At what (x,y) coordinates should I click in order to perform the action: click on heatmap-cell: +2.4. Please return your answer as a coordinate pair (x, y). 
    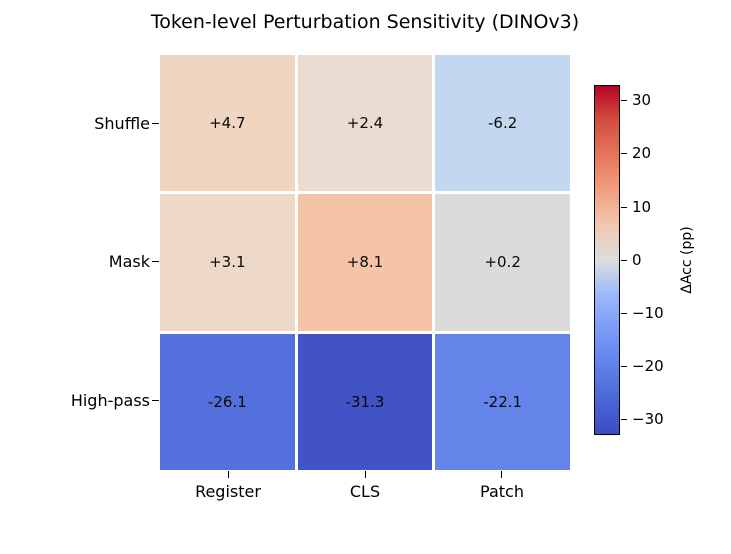
    Looking at the image, I should click on (365, 123).